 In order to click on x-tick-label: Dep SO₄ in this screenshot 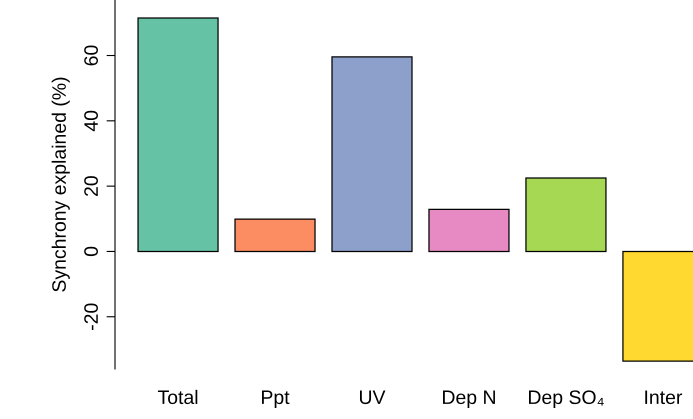, I will do `click(566, 399)`.